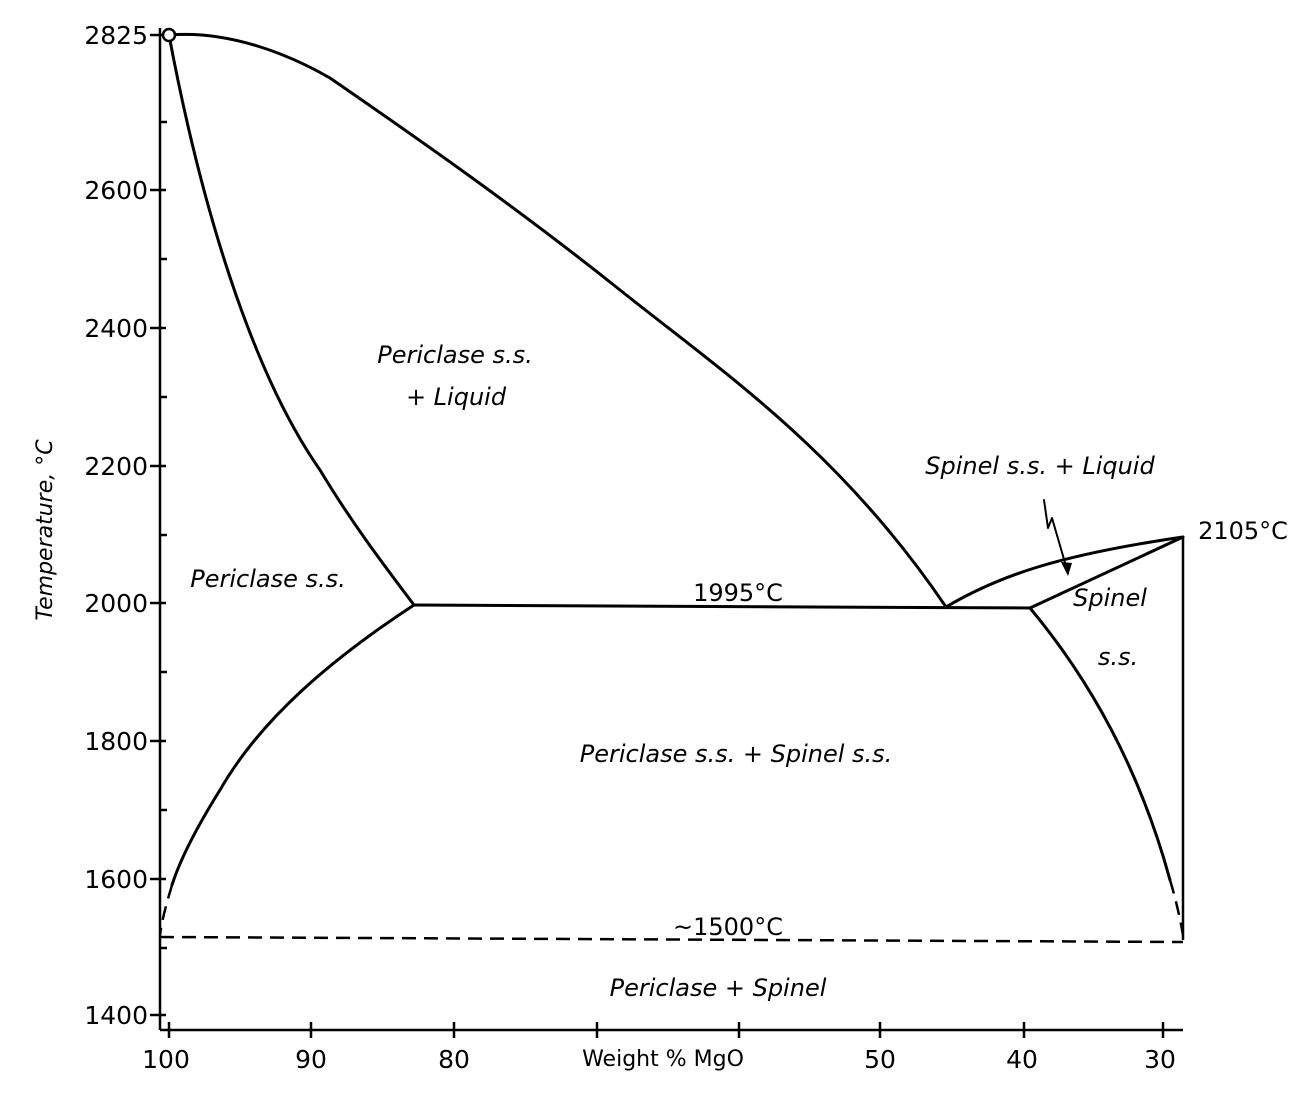 The width and height of the screenshot is (1312, 1103). What do you see at coordinates (166, 1059) in the screenshot?
I see `x-tick-100: 100` at bounding box center [166, 1059].